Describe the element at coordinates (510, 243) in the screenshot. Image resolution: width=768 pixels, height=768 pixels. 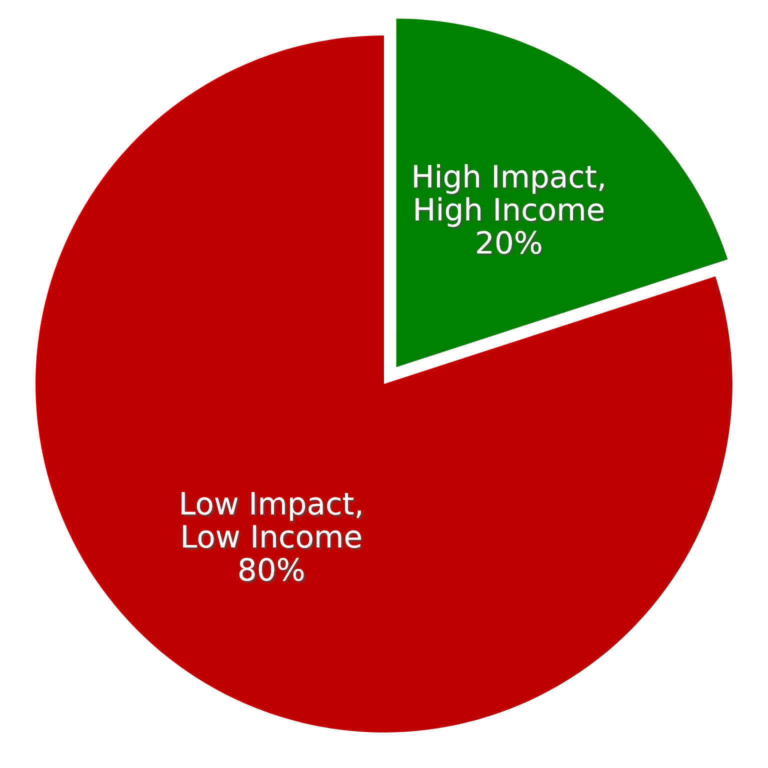
I see `data-label: 20%` at that location.